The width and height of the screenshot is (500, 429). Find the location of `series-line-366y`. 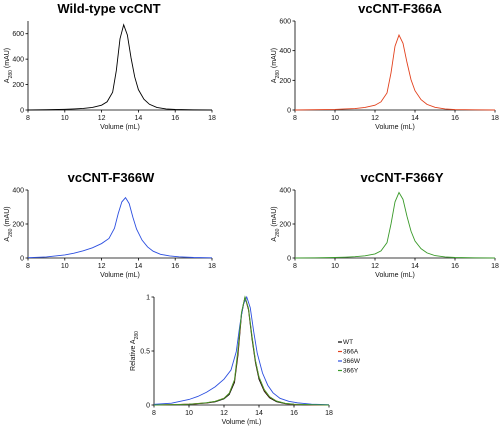

series-line-366y is located at coordinates (241, 350).